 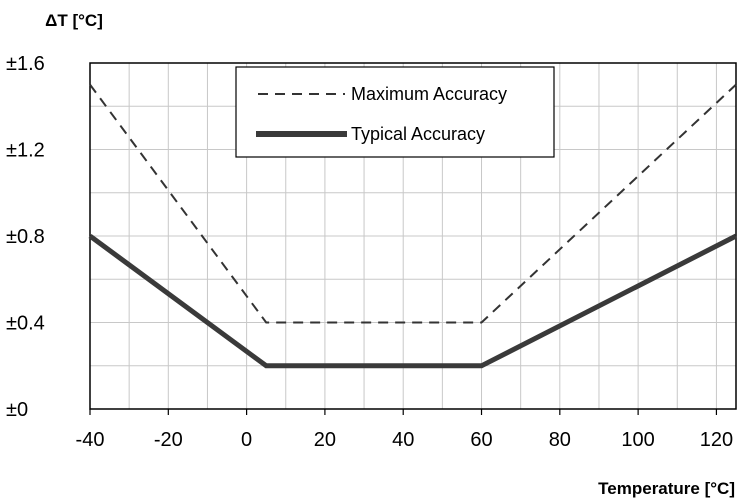 What do you see at coordinates (637, 440) in the screenshot?
I see `x-tick-label: 100` at bounding box center [637, 440].